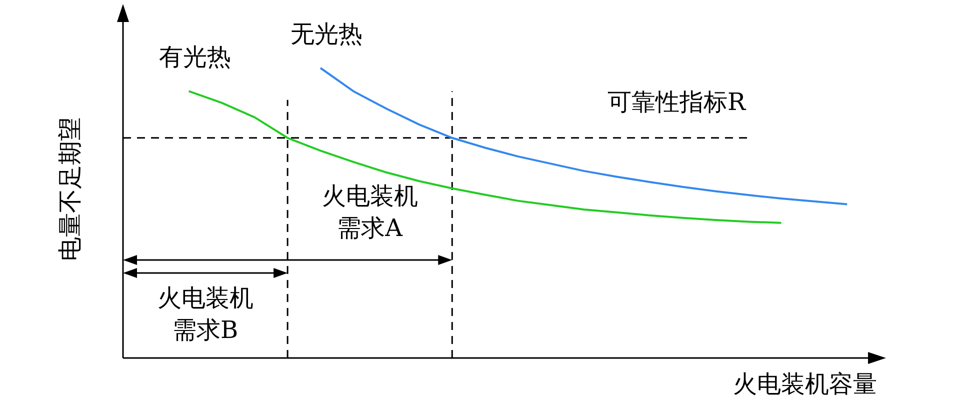 Image resolution: width=957 pixels, height=406 pixels. I want to click on x-axis-title: 火电装机容量, so click(805, 384).